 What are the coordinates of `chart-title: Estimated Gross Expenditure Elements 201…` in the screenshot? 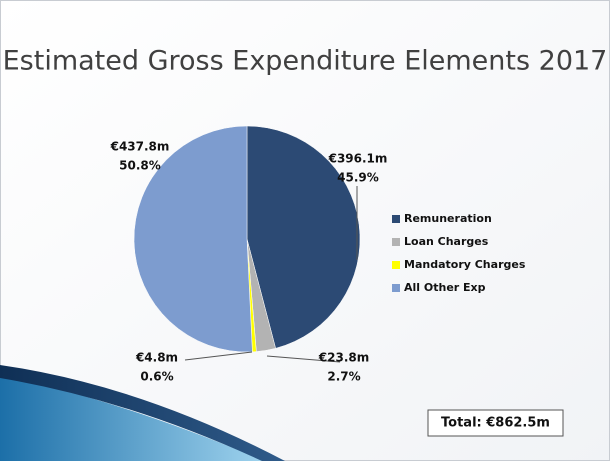 It's located at (305, 61).